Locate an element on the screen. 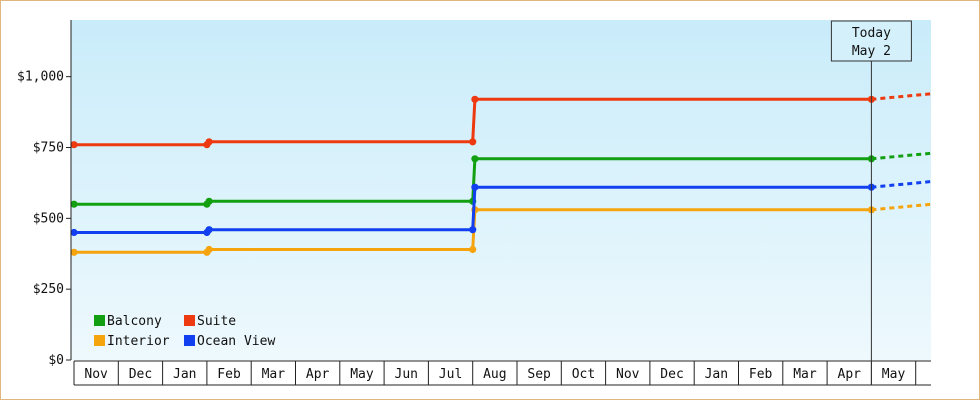 This screenshot has height=404, width=980. series-line-interior is located at coordinates (473, 231).